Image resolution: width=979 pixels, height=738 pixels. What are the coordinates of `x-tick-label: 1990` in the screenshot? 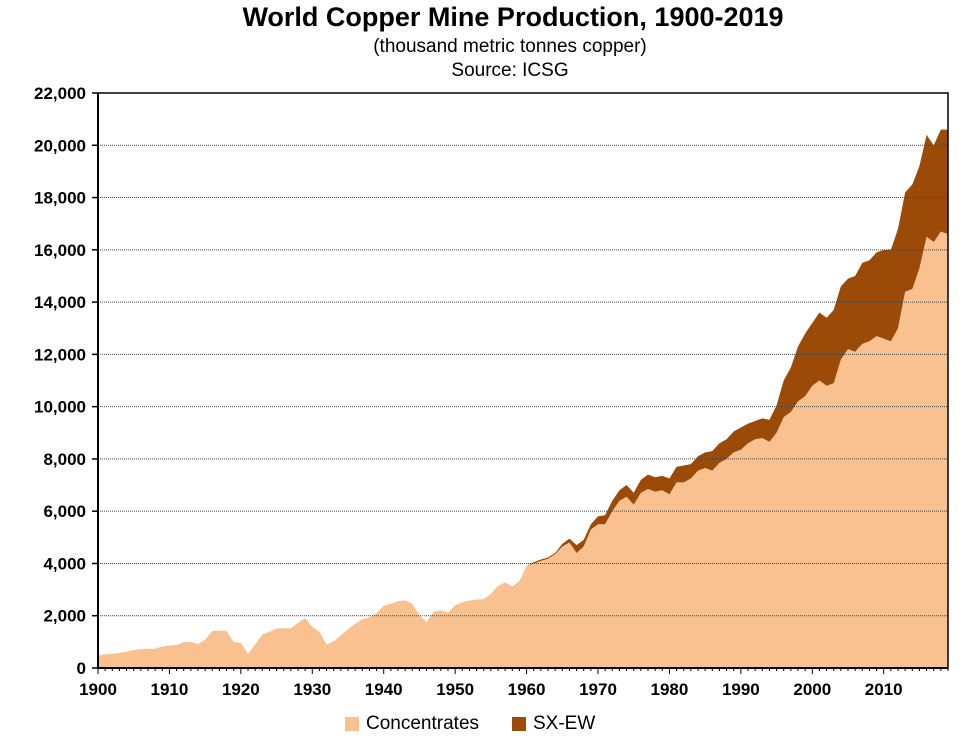 It's located at (741, 689).